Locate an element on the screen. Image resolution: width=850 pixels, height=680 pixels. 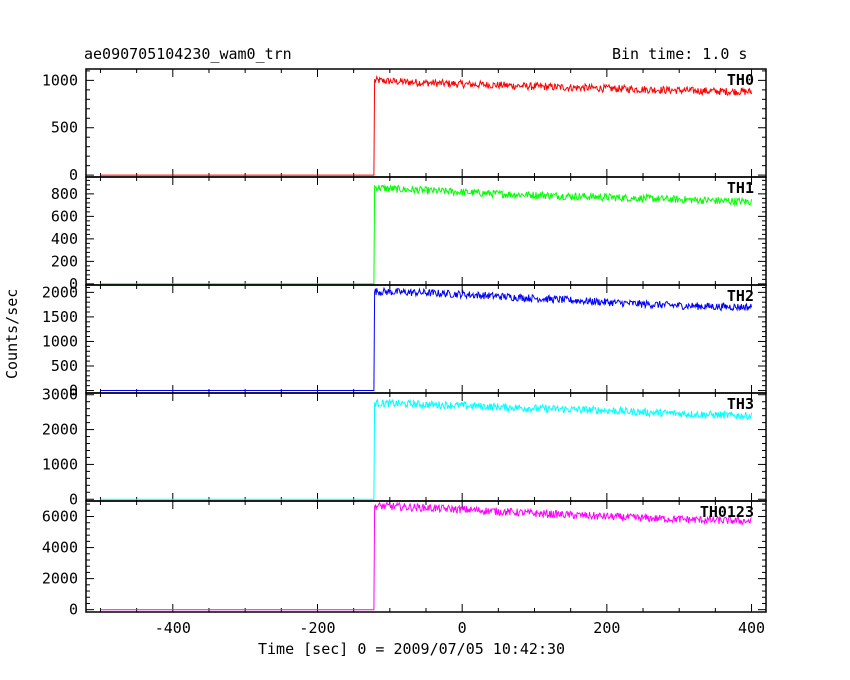
chart-subtitle: Bin time: 1.0 s is located at coordinates (680, 54).